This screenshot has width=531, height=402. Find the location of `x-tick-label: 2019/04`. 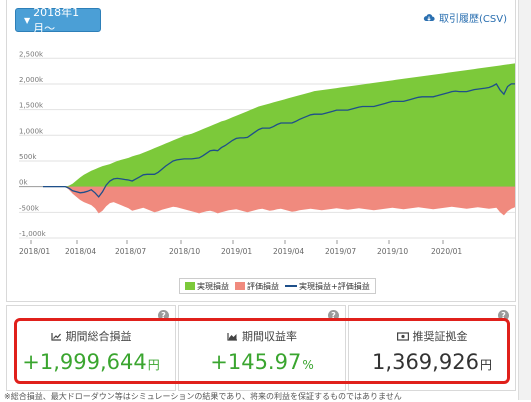

x-tick-label: 2019/04 is located at coordinates (288, 251).